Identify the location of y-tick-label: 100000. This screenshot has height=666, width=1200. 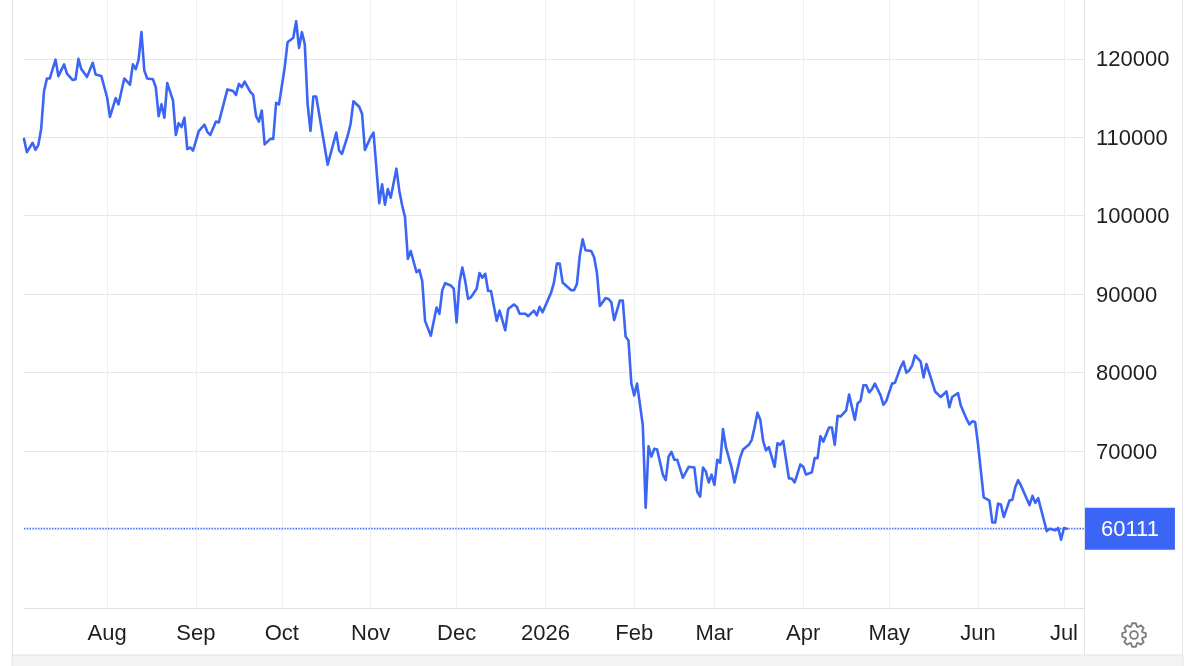
(1133, 216).